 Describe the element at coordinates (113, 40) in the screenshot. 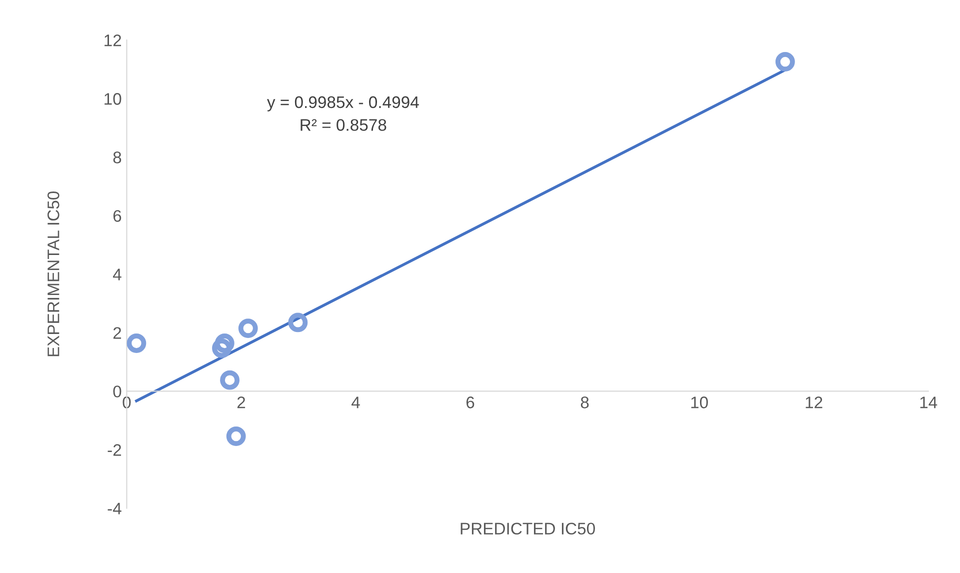

I see `y-tick-label: 12` at that location.